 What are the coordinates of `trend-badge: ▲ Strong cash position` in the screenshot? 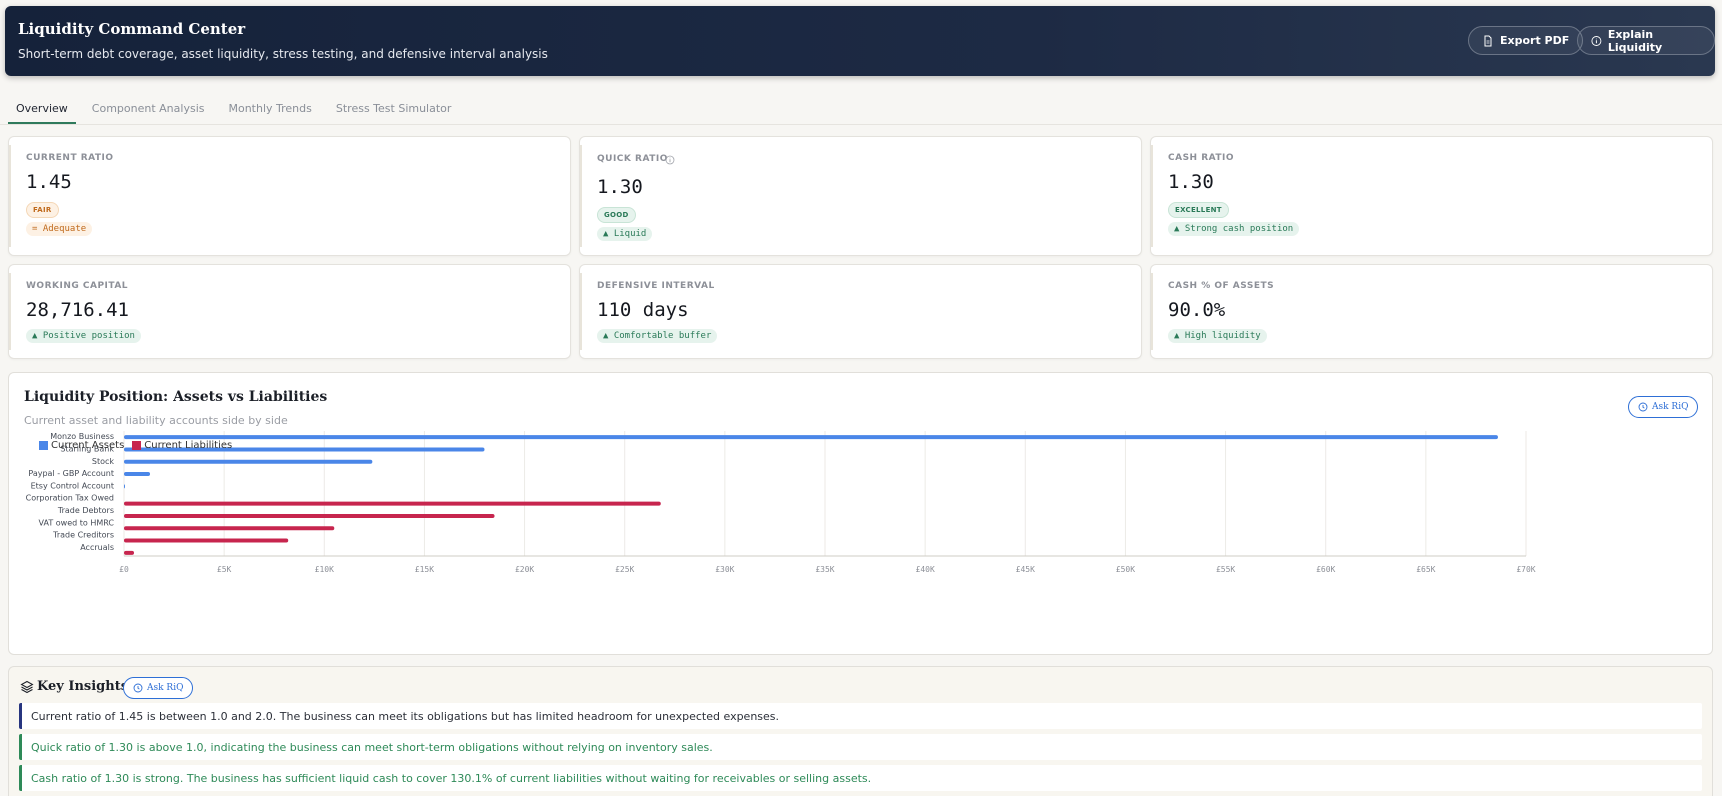 It's located at (1234, 229).